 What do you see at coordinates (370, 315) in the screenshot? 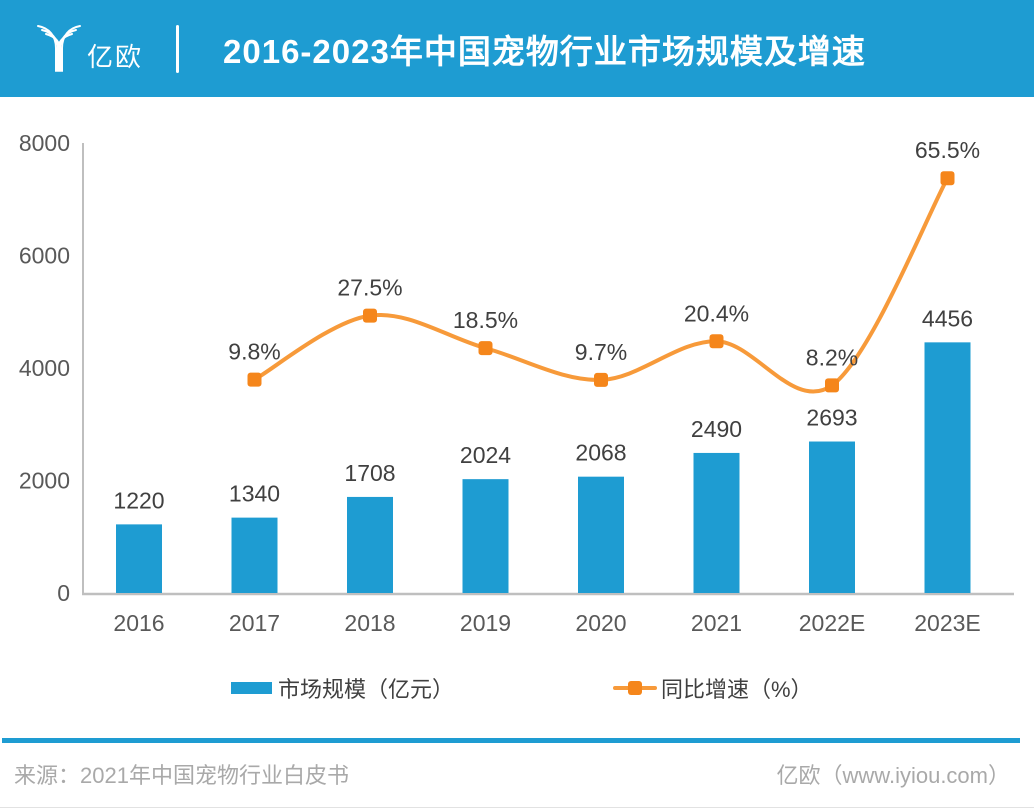
I see `marker-2018` at bounding box center [370, 315].